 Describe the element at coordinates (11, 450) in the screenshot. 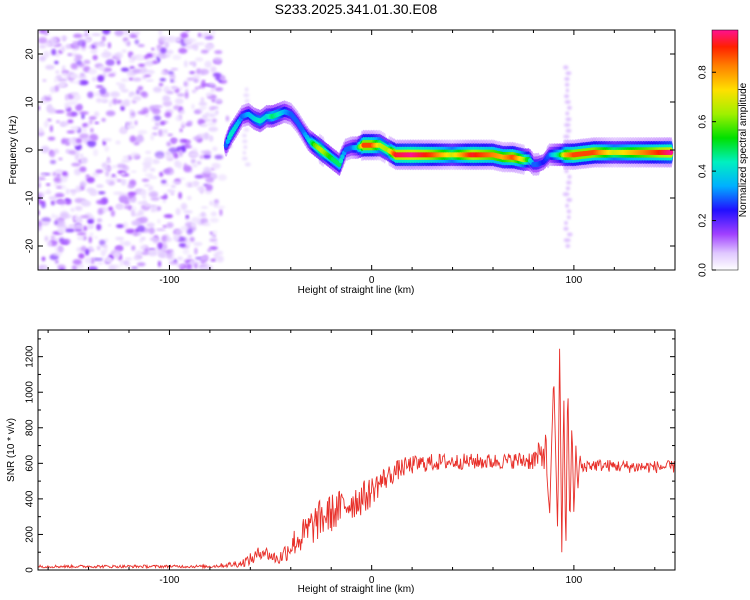

I see `snr-ylabel: SNR (10 * v/v)` at that location.